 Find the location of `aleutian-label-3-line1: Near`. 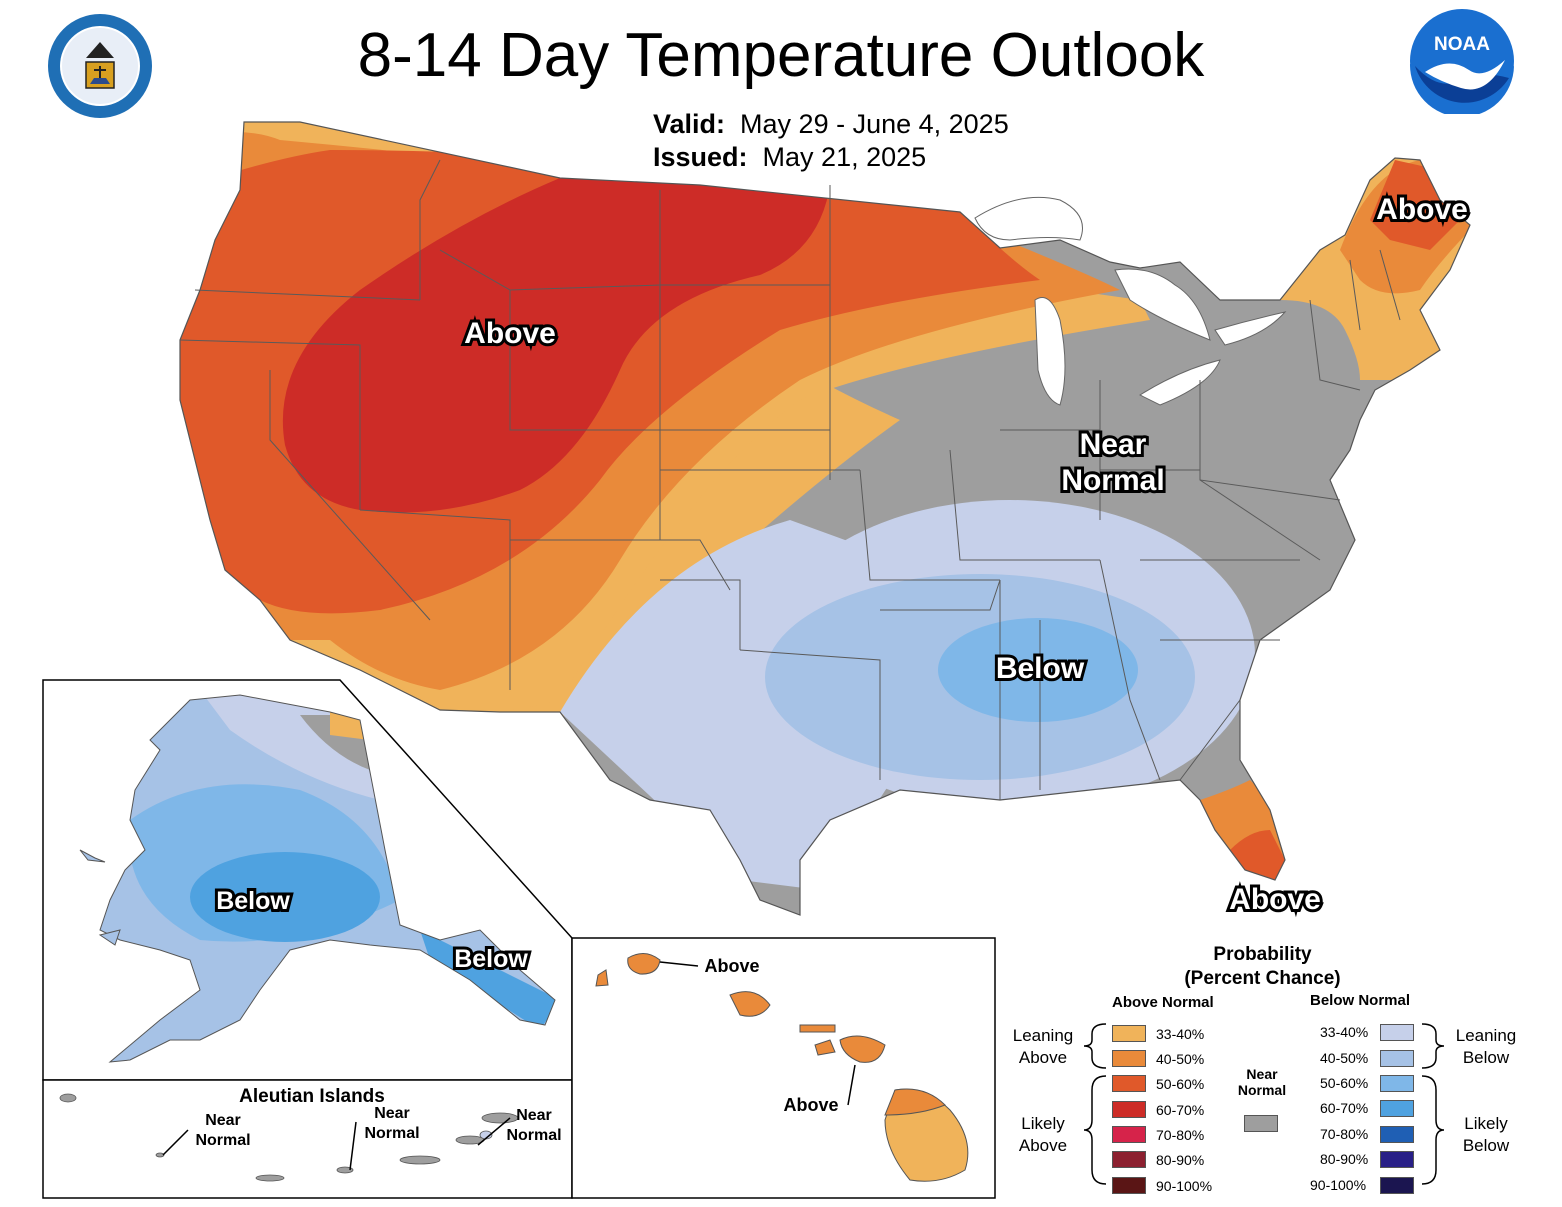

aleutian-label-3-line1: Near is located at coordinates (534, 1115).